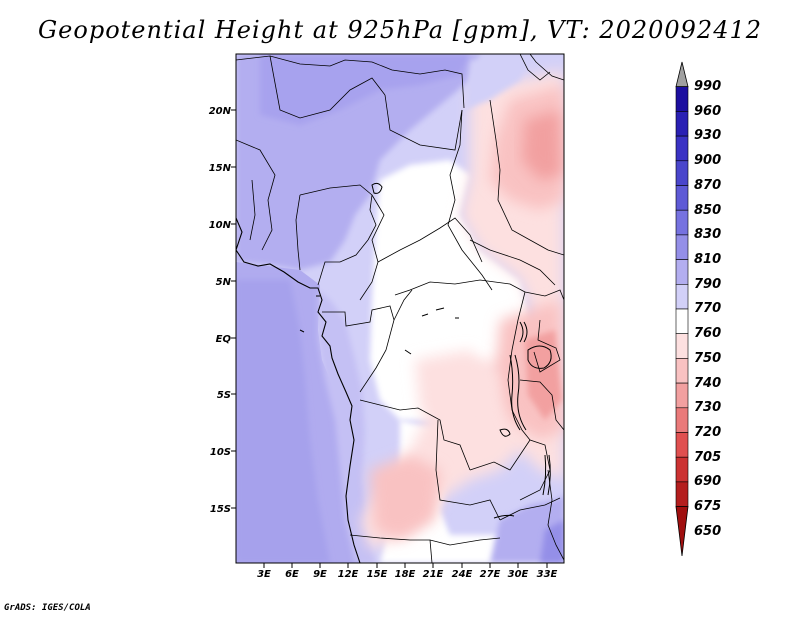 This screenshot has width=800, height=618. Describe the element at coordinates (348, 574) in the screenshot. I see `lon-label: 12E` at that location.